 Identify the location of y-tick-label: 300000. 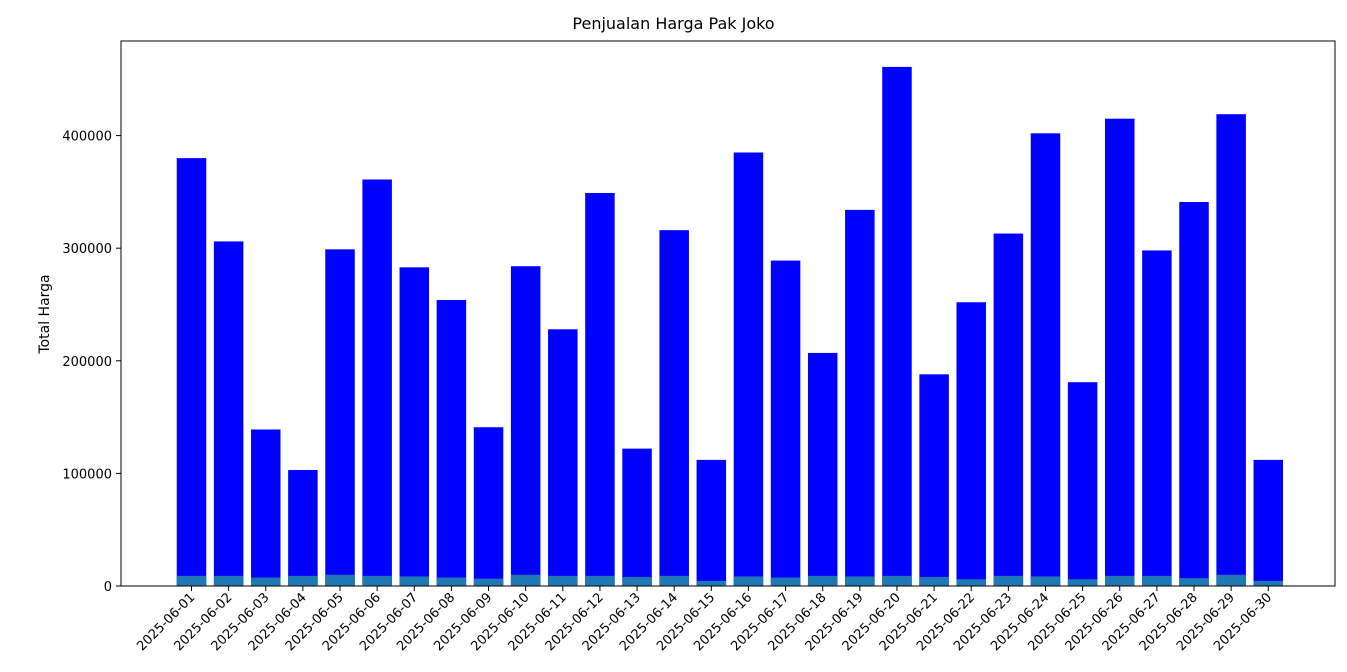
(87, 249).